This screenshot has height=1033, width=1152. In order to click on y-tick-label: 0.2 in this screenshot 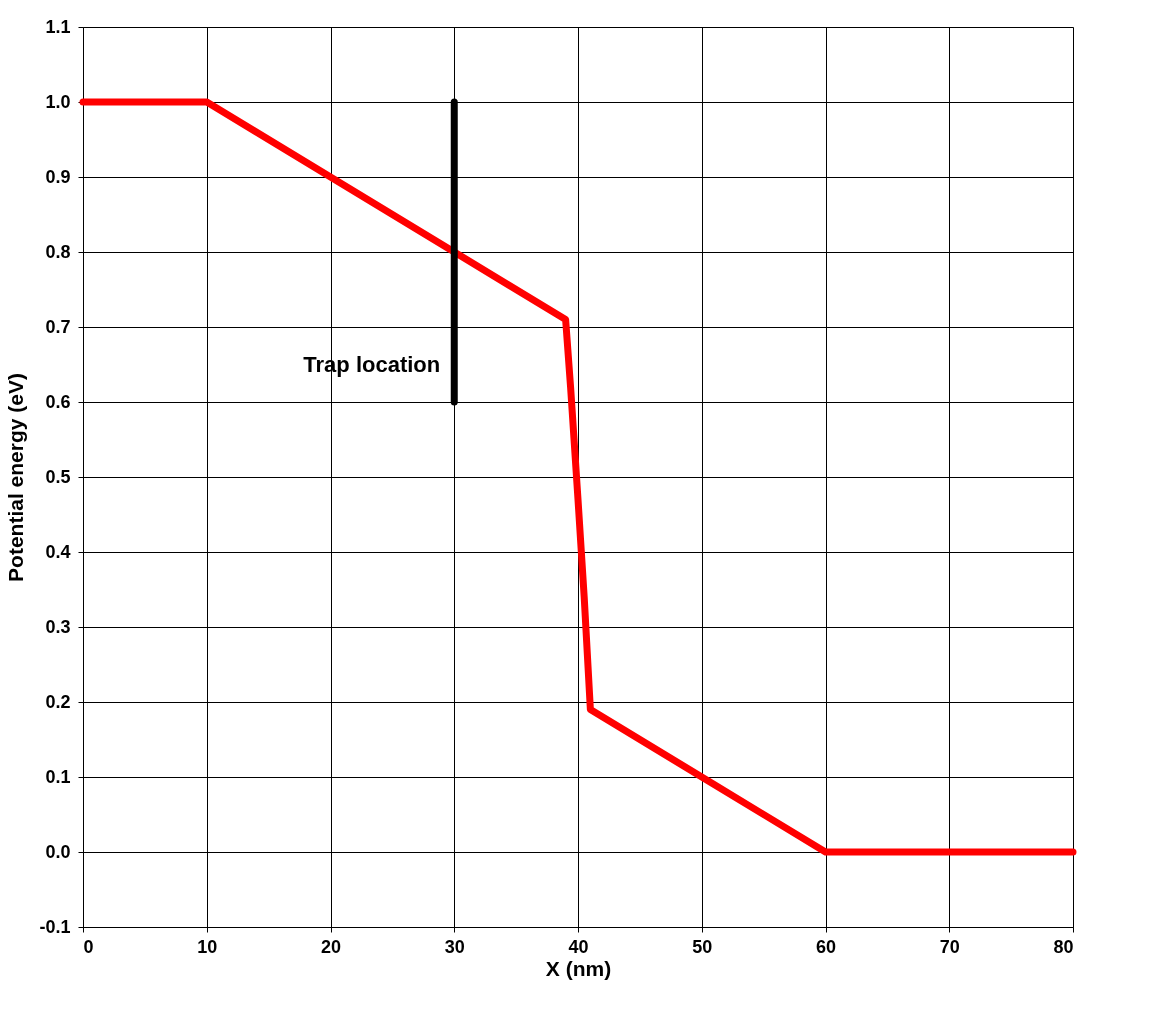, I will do `click(58, 701)`.